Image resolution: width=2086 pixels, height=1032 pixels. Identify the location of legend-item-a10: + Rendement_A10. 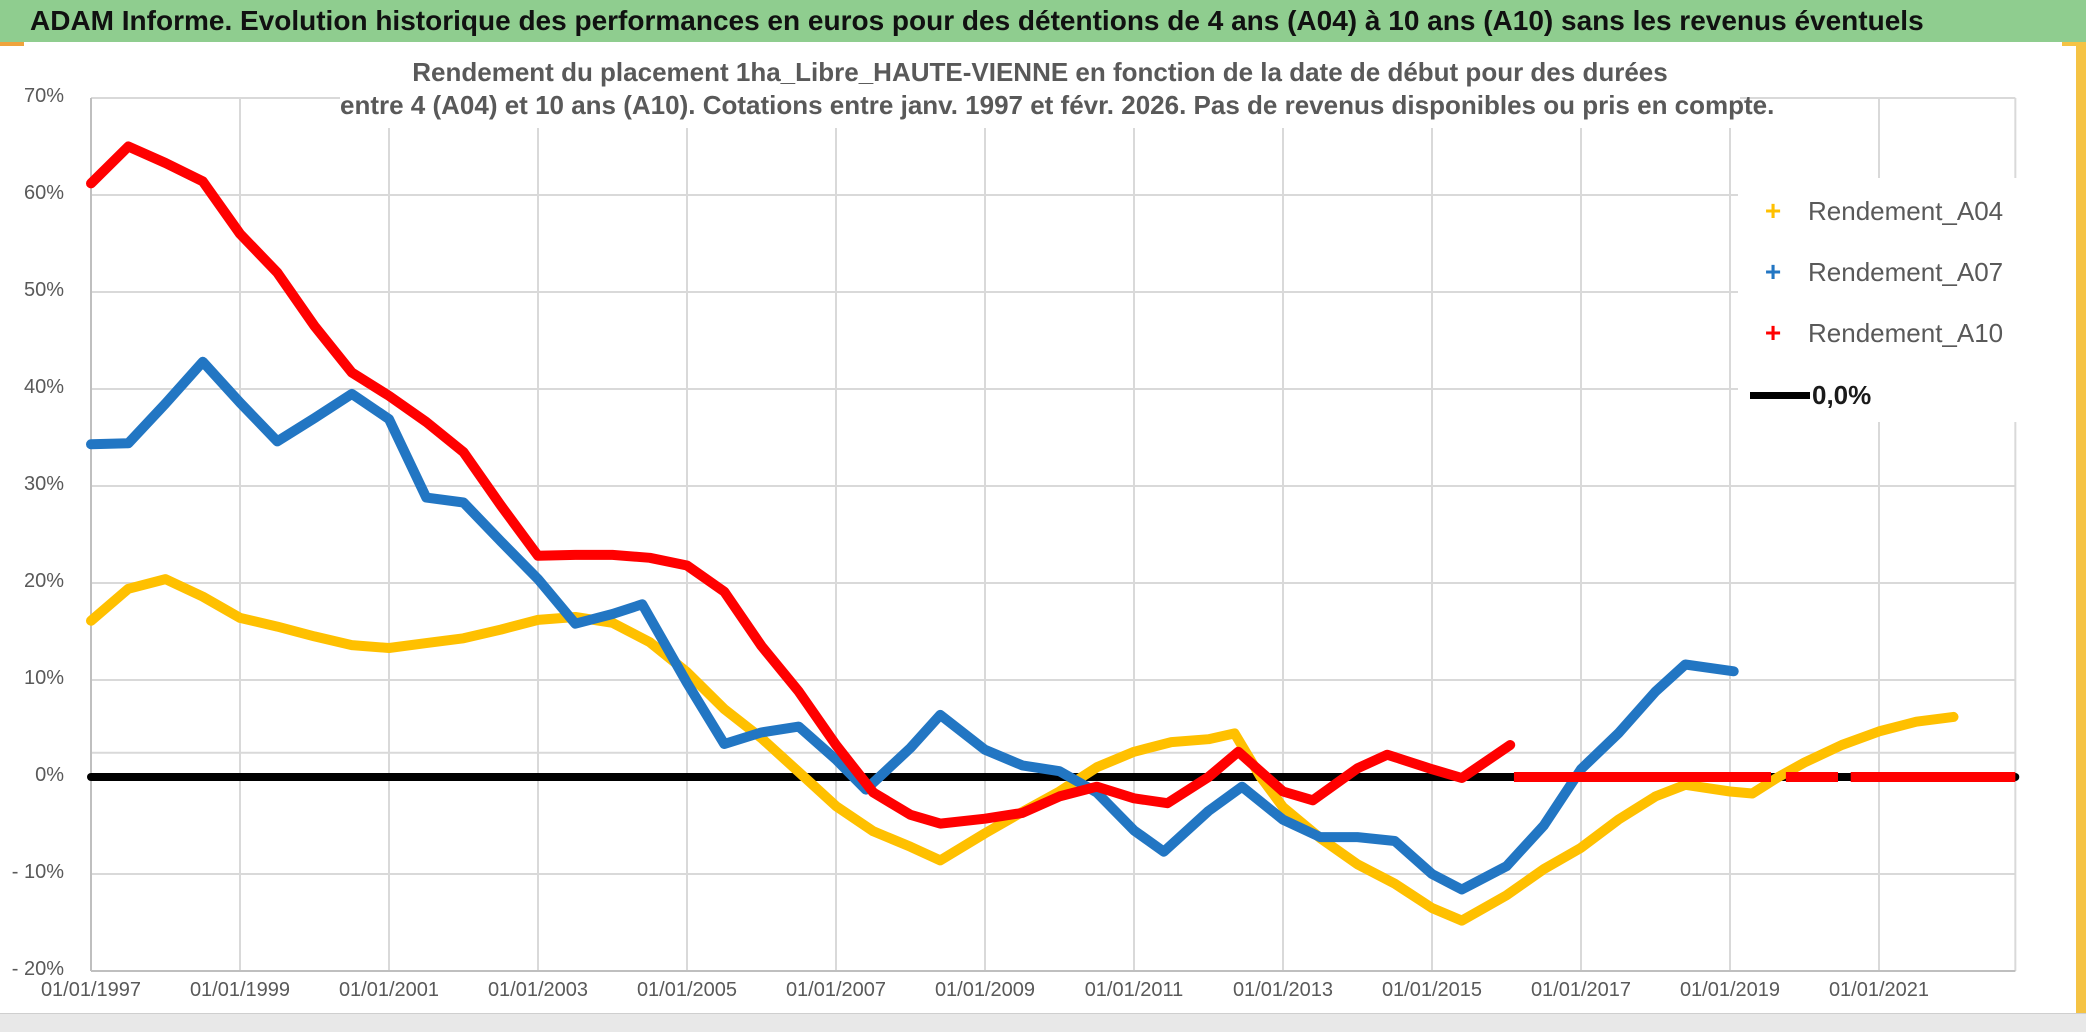
(1876, 333).